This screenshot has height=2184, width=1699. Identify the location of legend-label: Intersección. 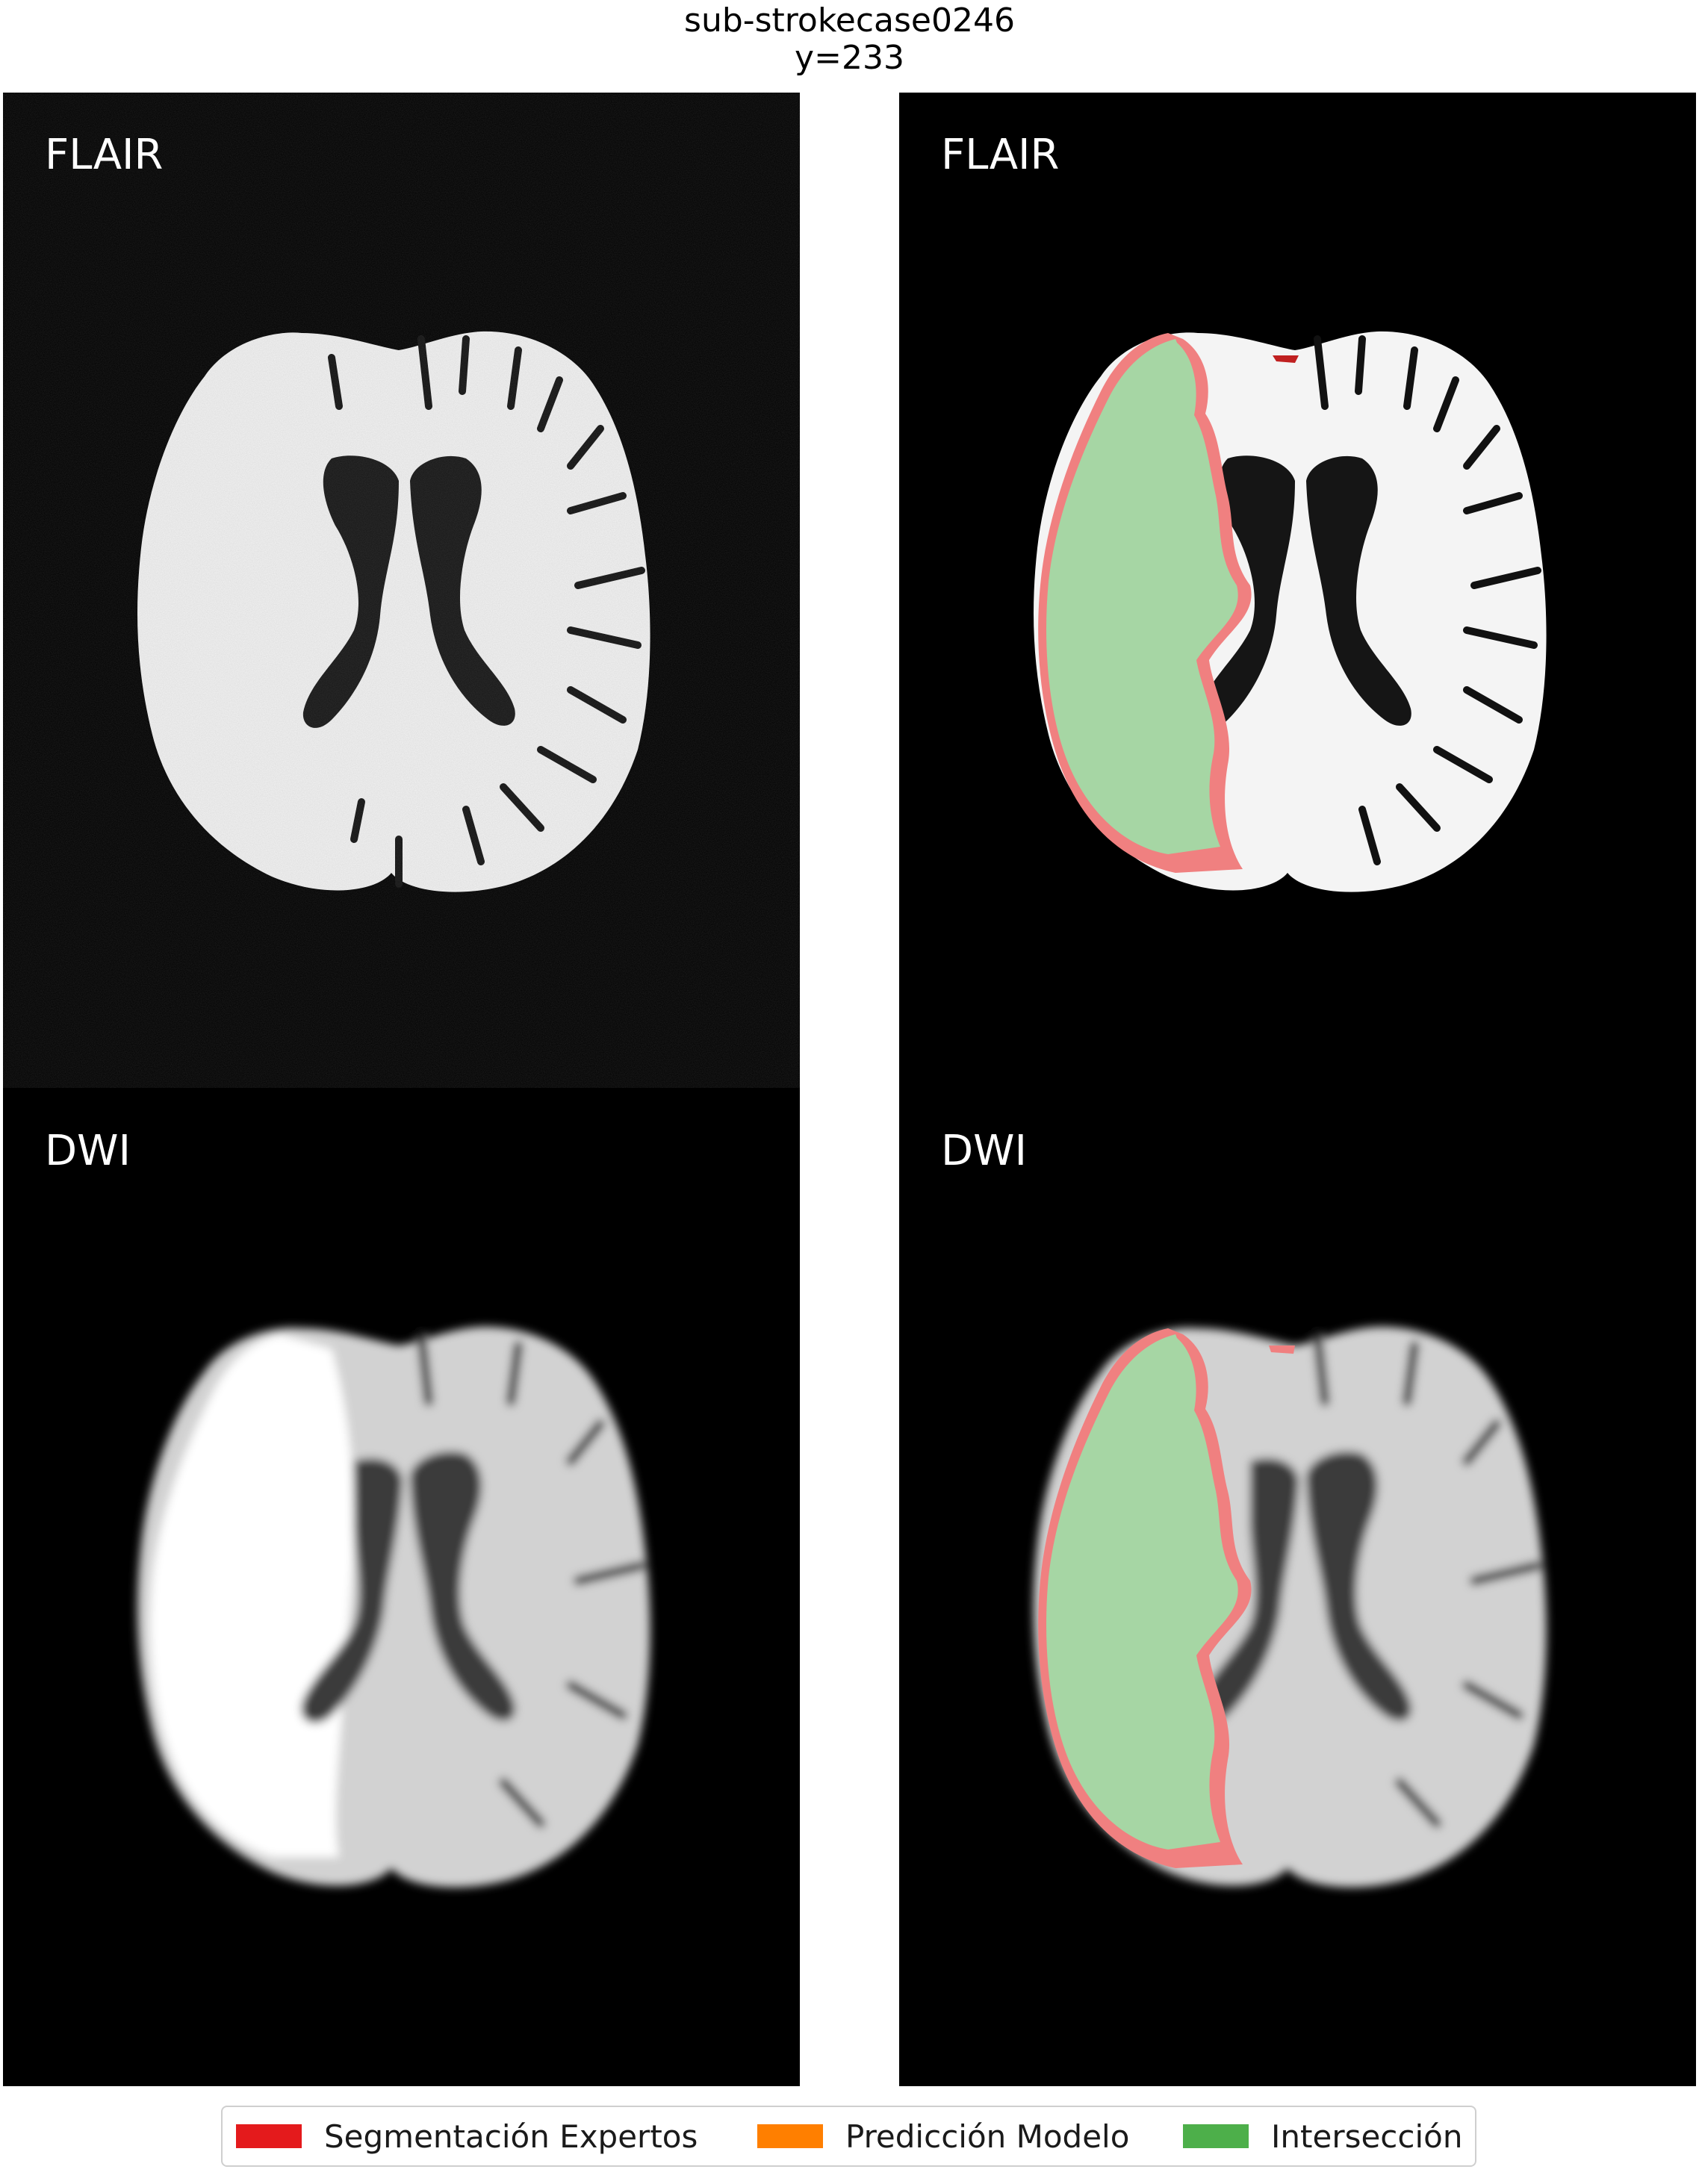
(1367, 2136).